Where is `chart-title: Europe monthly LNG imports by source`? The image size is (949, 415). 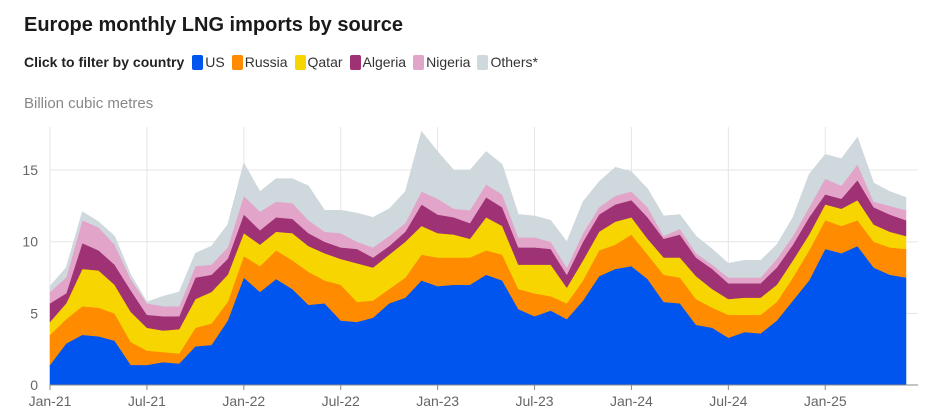
chart-title: Europe monthly LNG imports by source is located at coordinates (213, 25).